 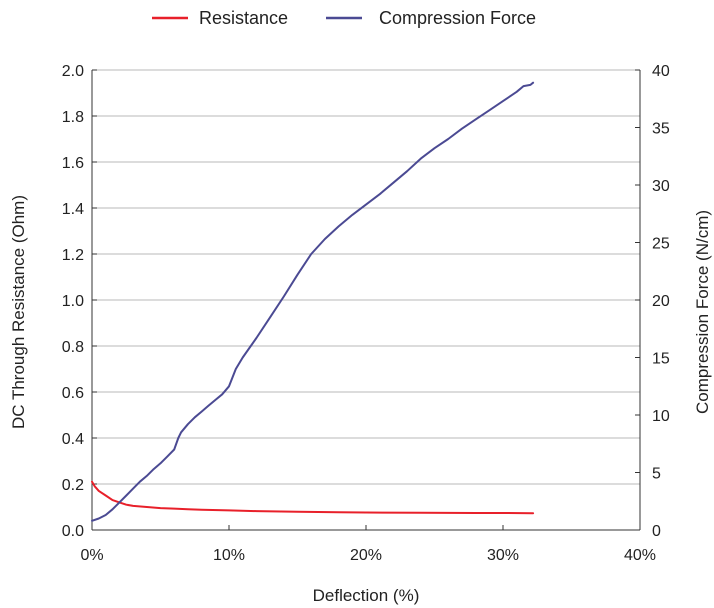 I want to click on x-axis-label: Deflection (%), so click(x=366, y=595).